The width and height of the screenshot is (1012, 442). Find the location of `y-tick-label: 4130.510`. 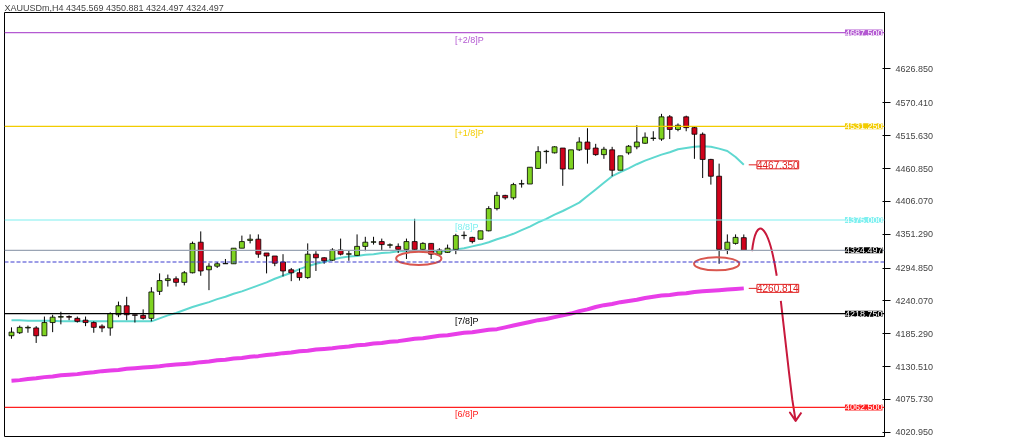

y-tick-label: 4130.510 is located at coordinates (914, 366).